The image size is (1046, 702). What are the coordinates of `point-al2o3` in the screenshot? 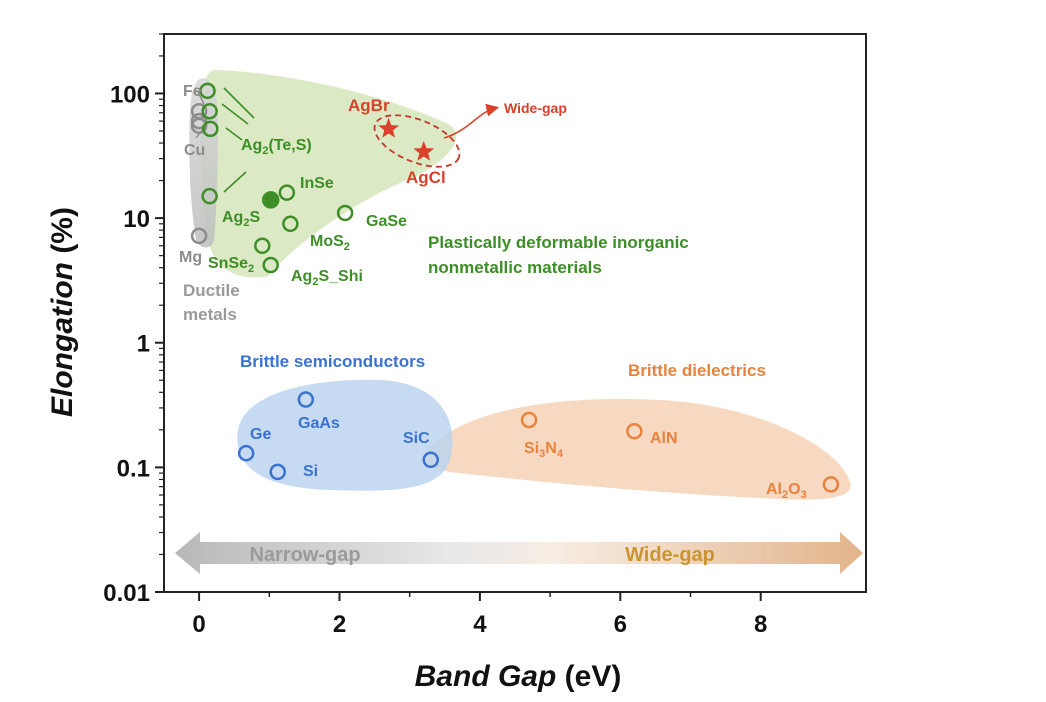 It's located at (831, 484).